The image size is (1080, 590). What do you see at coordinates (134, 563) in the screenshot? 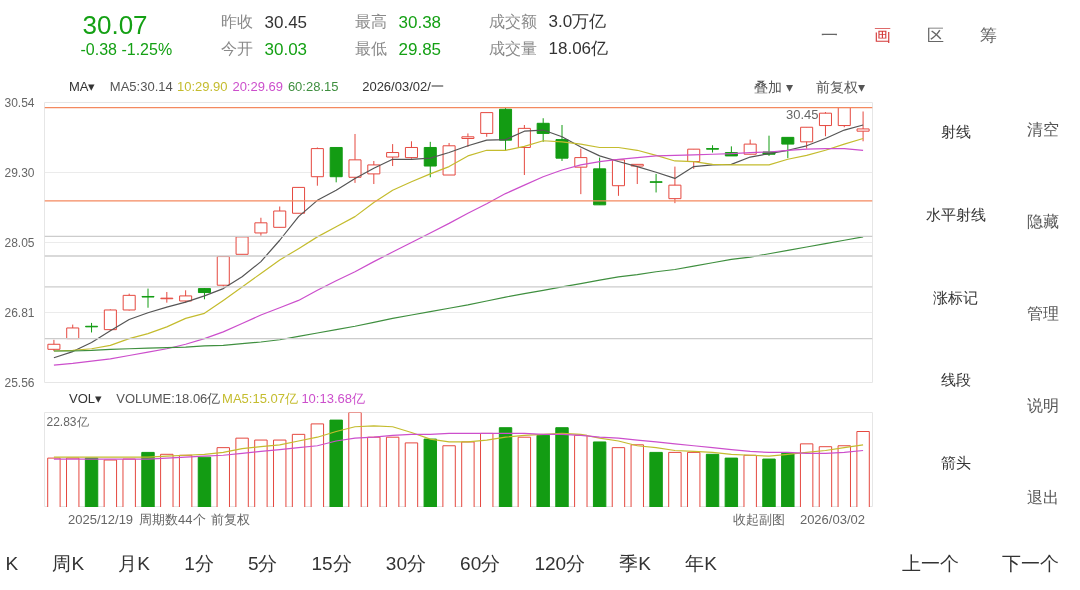
I see `text: 月K` at bounding box center [134, 563].